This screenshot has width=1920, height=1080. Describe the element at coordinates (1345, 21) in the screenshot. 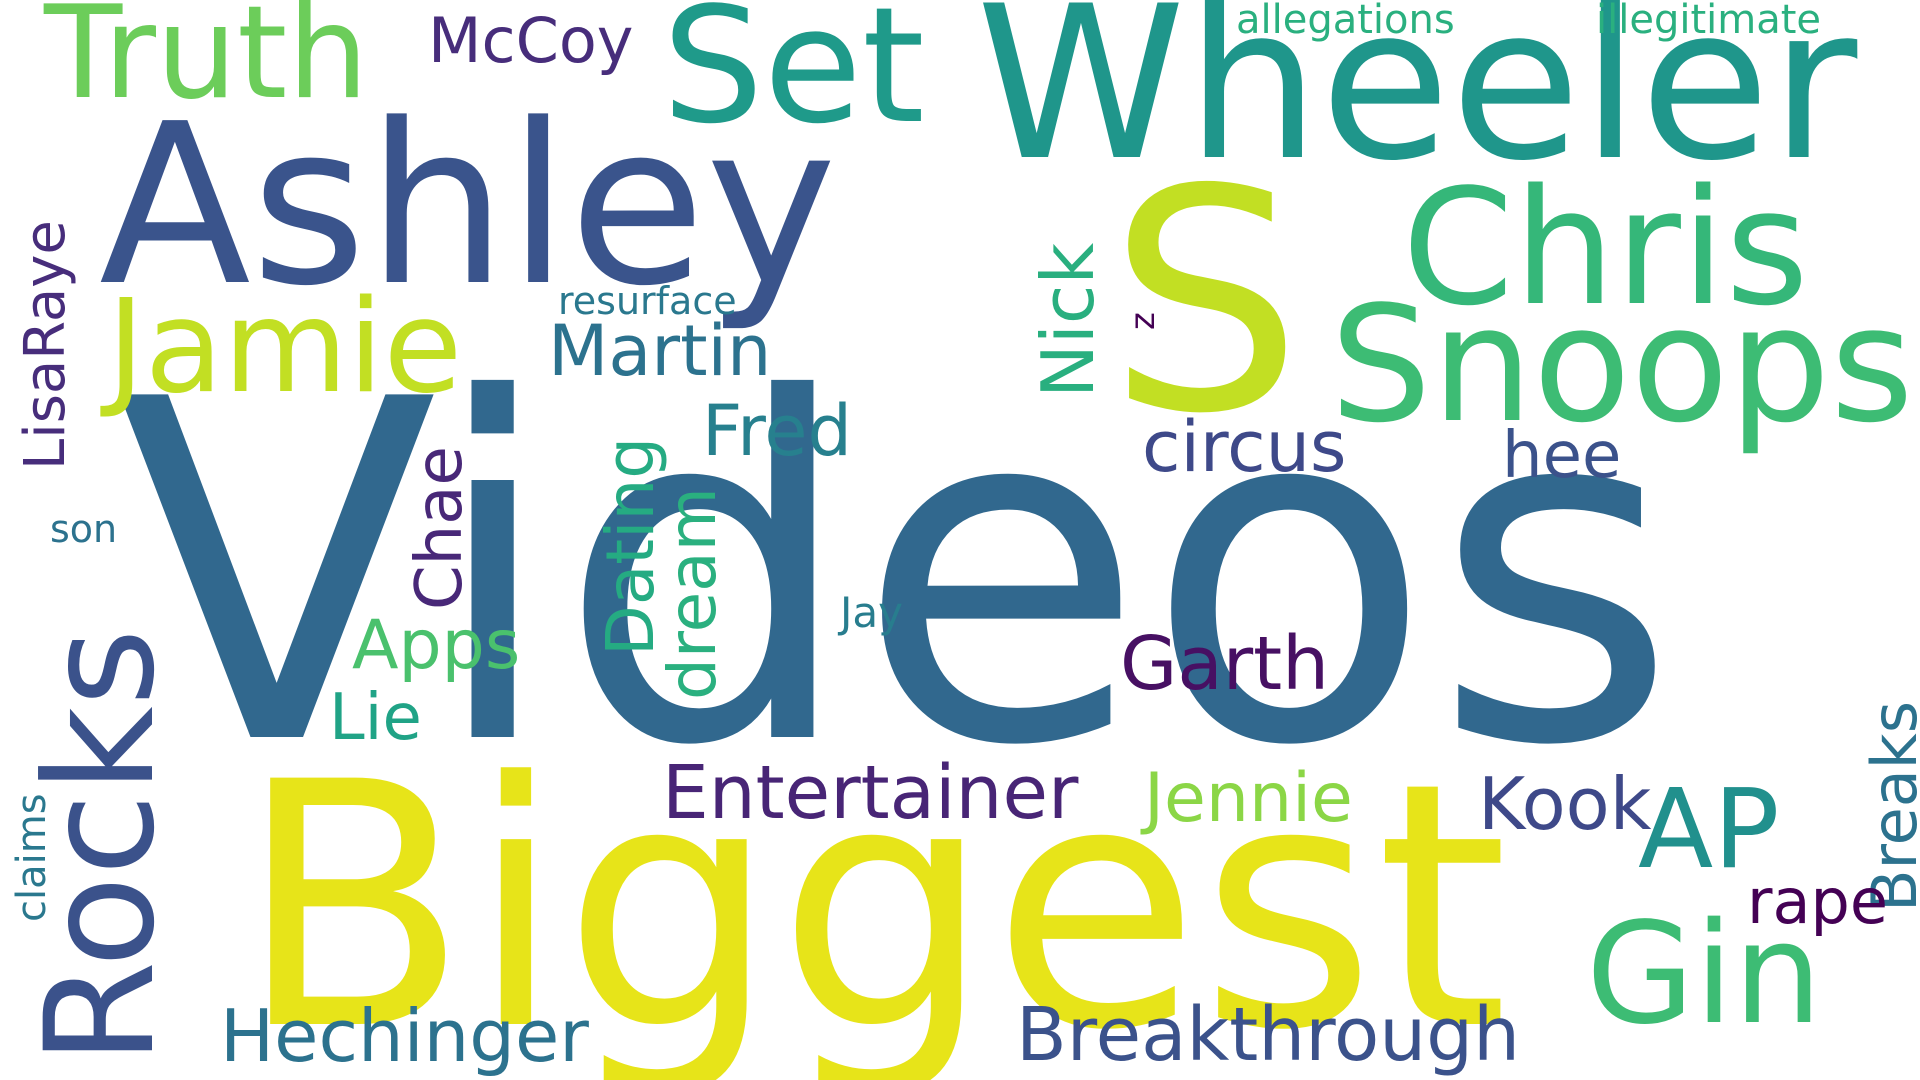

I see `word-allegations: allegations` at that location.